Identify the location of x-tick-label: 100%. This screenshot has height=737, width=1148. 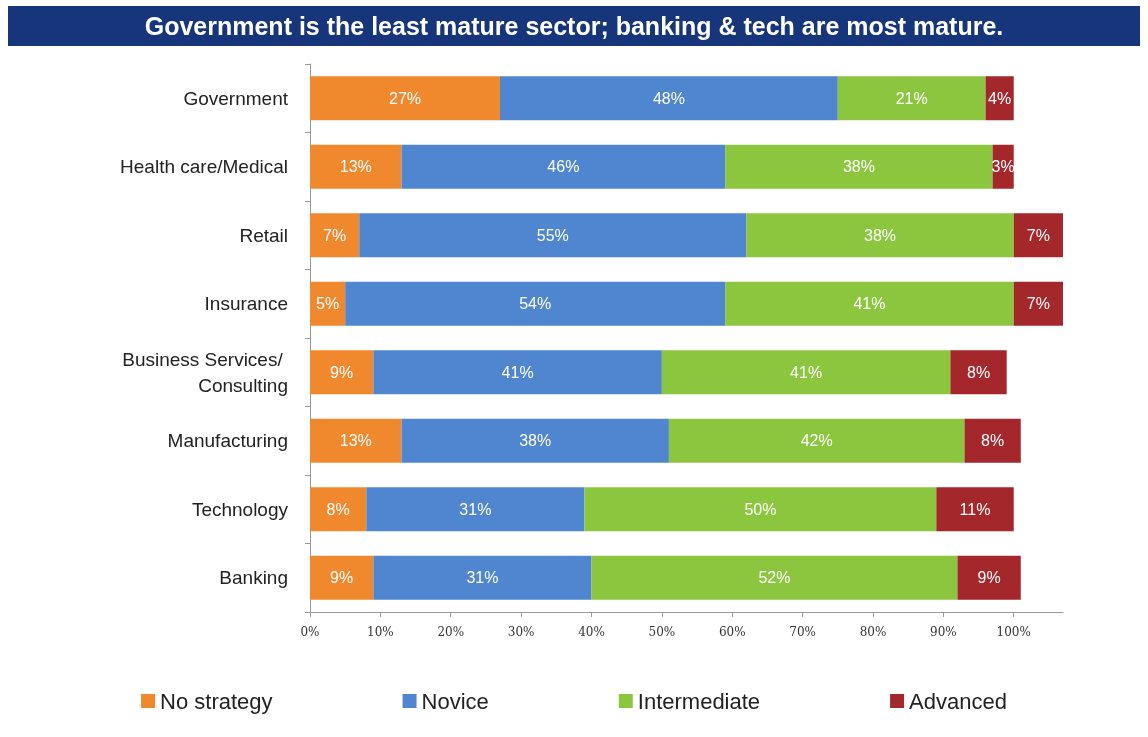
(1013, 632).